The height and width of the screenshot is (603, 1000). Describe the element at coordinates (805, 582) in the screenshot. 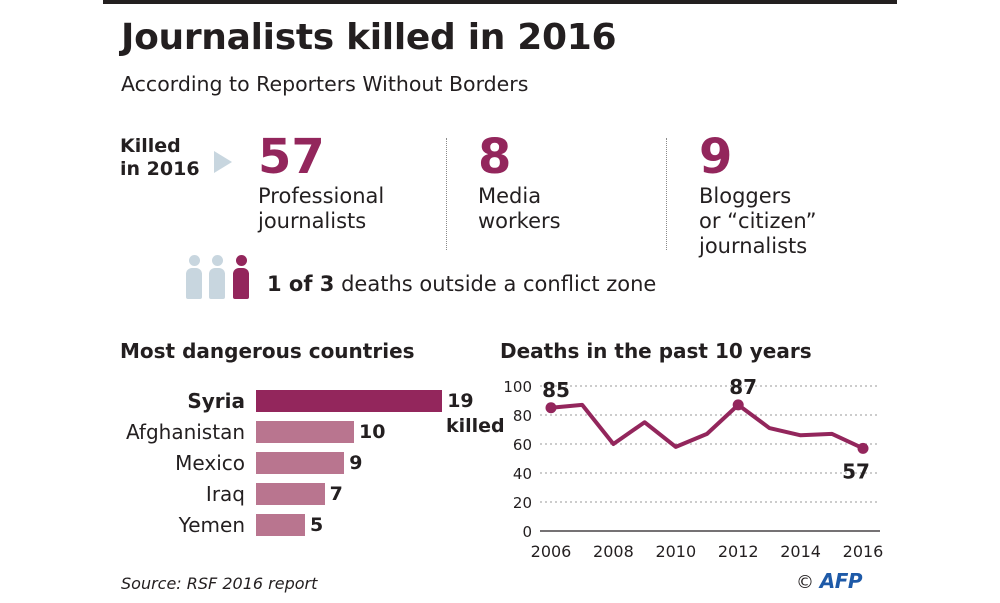

I see `copyright-symbol: ©` at that location.